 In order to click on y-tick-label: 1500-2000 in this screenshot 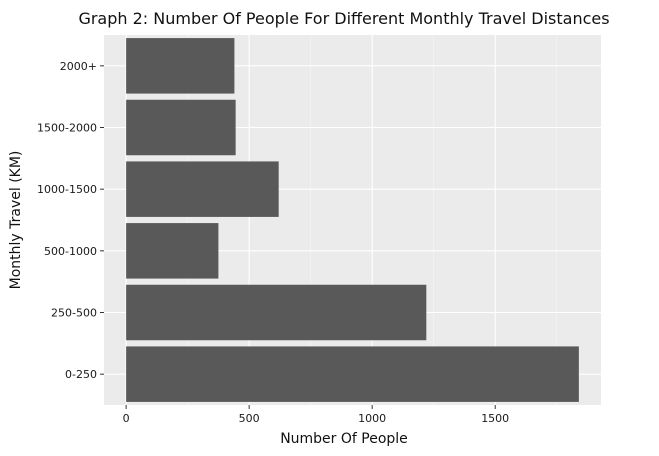, I will do `click(67, 128)`.